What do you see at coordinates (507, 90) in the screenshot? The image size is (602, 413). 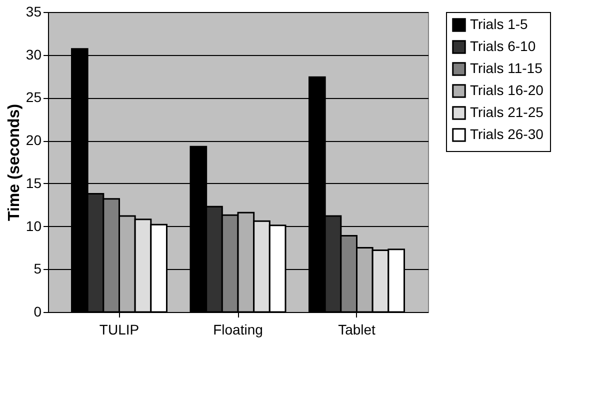 I see `legend-label: Trials 16-20` at bounding box center [507, 90].